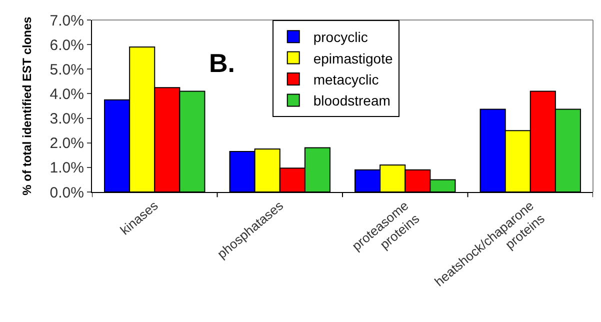  Describe the element at coordinates (351, 100) in the screenshot. I see `legend-label: bloodstream` at that location.